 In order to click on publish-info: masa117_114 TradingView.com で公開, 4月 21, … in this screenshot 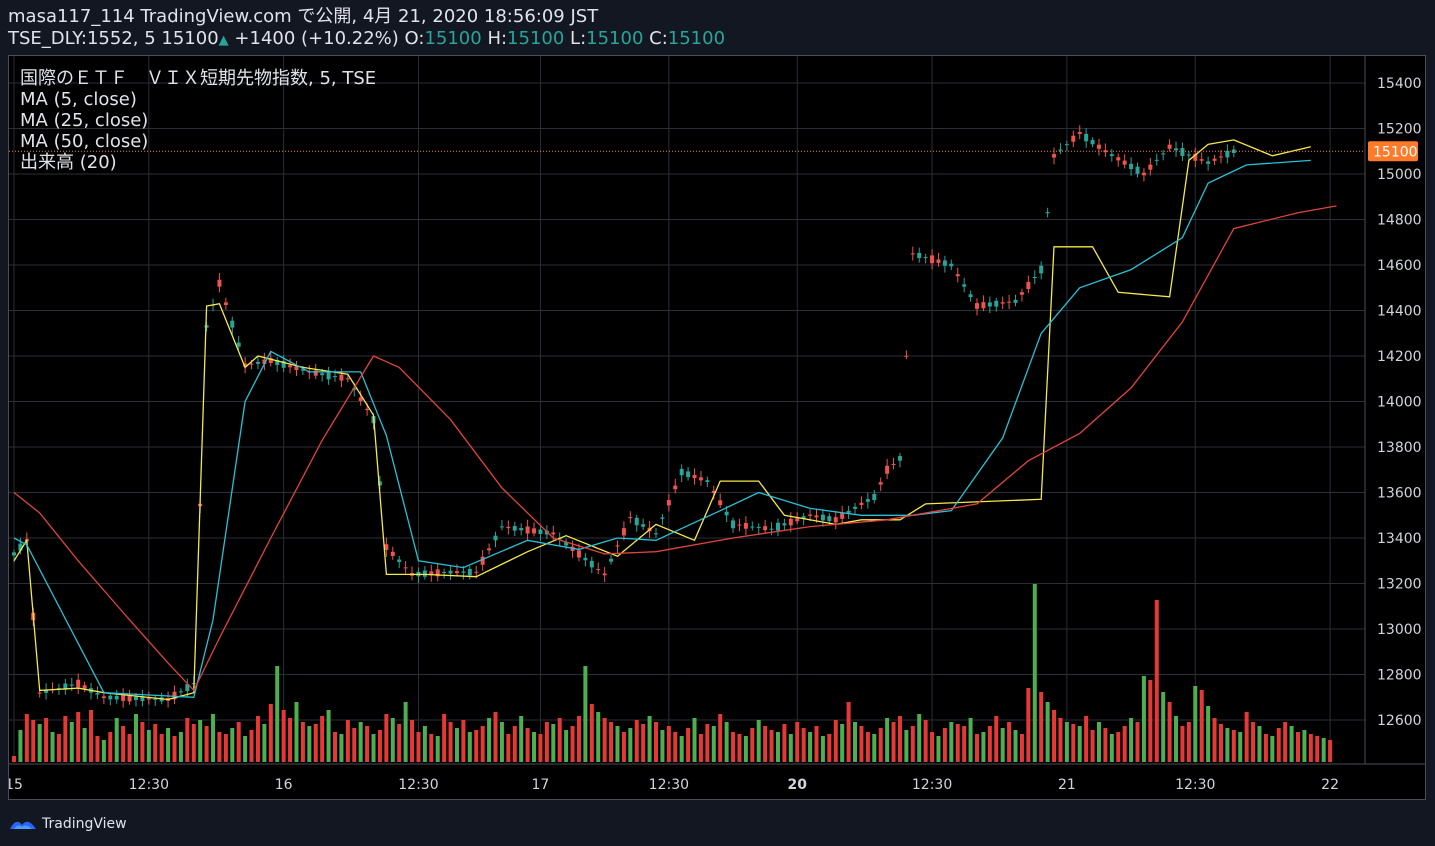, I will do `click(303, 16)`.